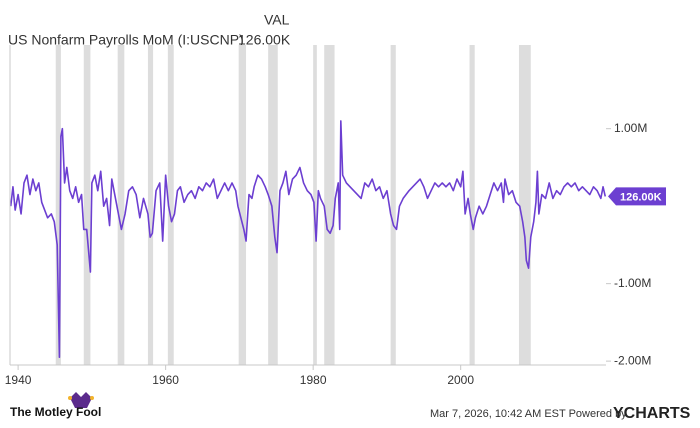 This screenshot has height=428, width=700. Describe the element at coordinates (641, 197) in the screenshot. I see `current-value-tag-label: 126.00K` at that location.